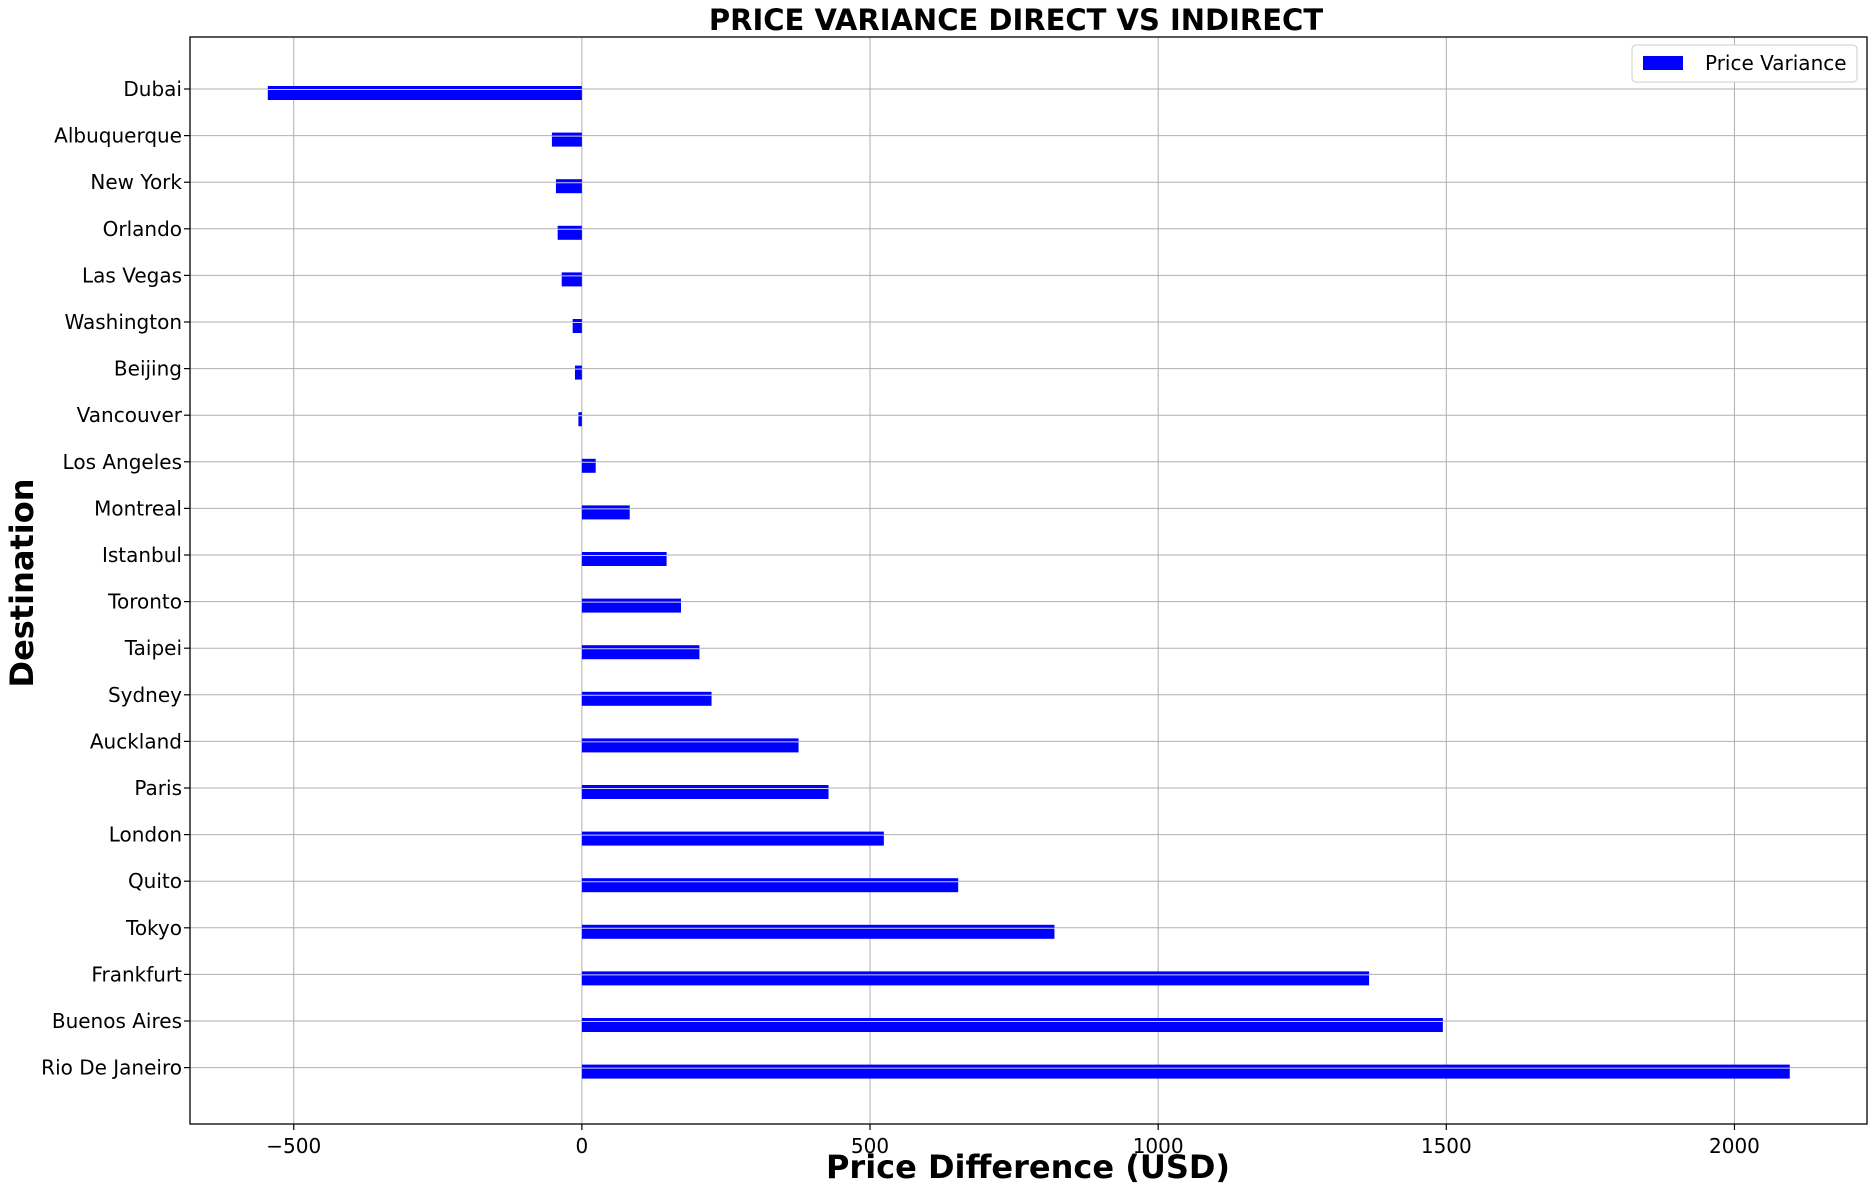 This screenshot has width=1873, height=1189. I want to click on legend: Price Variance, so click(1744, 63).